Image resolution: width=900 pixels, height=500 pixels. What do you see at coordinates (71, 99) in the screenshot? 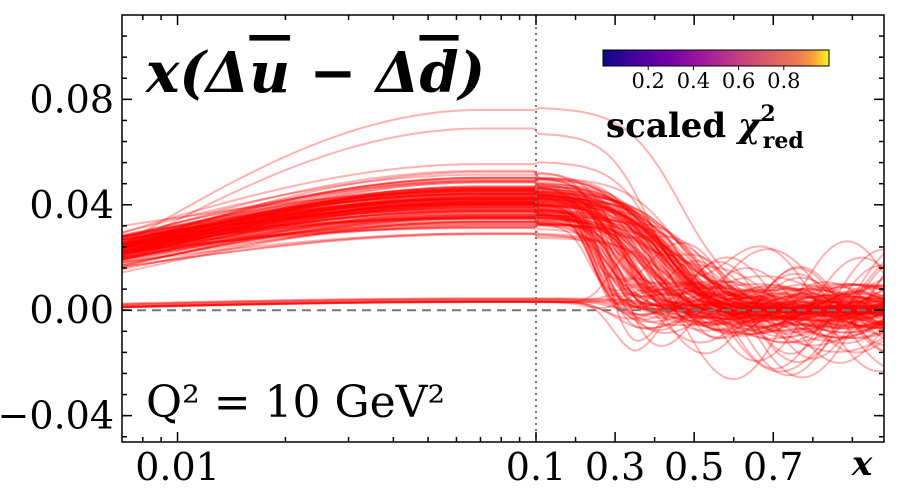
I see `y-tick-label: 0.08` at bounding box center [71, 99].